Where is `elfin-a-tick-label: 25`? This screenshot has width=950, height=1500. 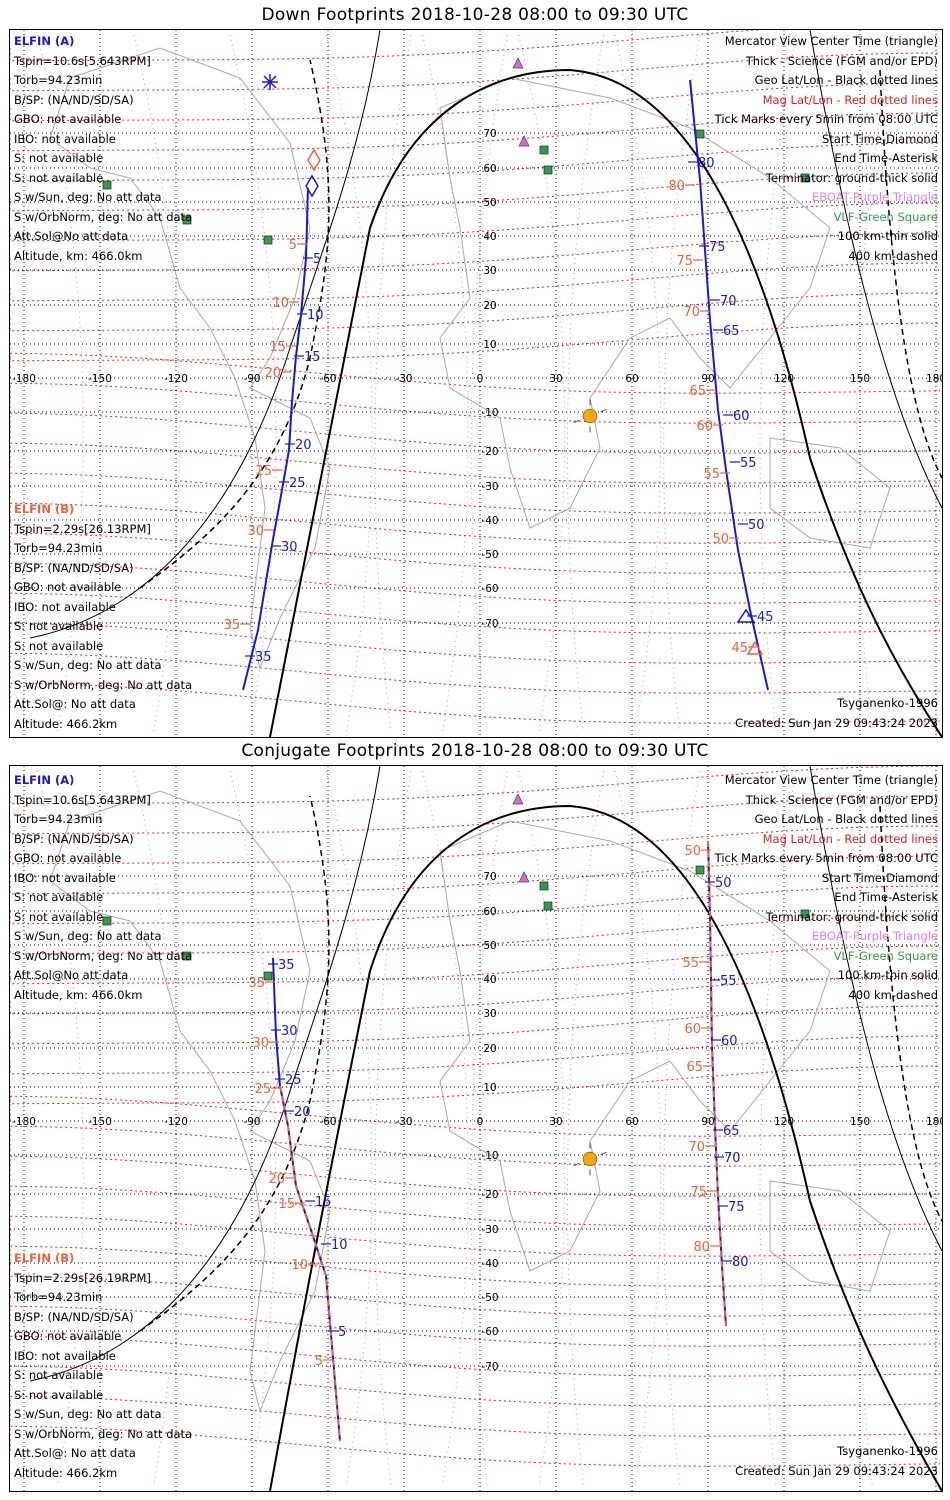
elfin-a-tick-label: 25 is located at coordinates (293, 1080).